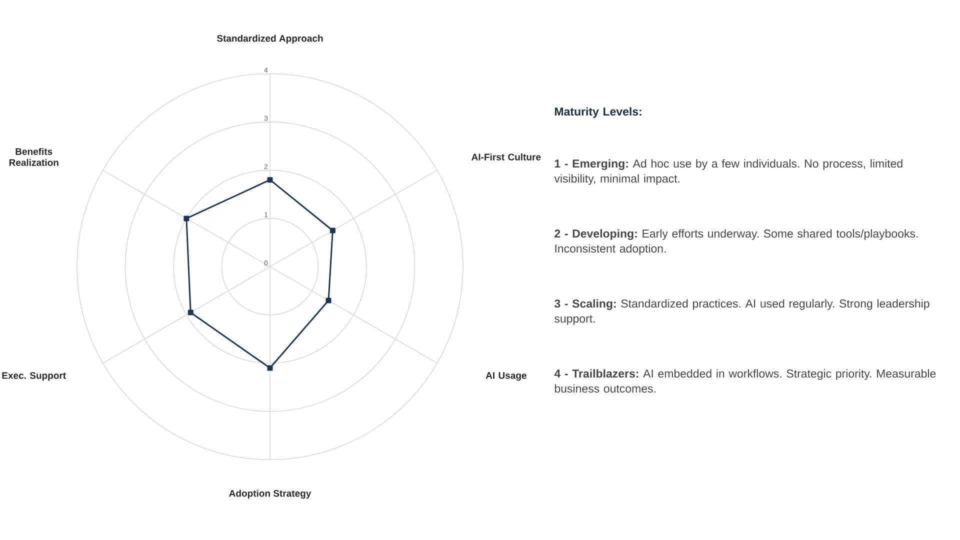  I want to click on text: 3 - Scaling: Standardized practices. AI used regularly. Strong leadership support., so click(742, 312).